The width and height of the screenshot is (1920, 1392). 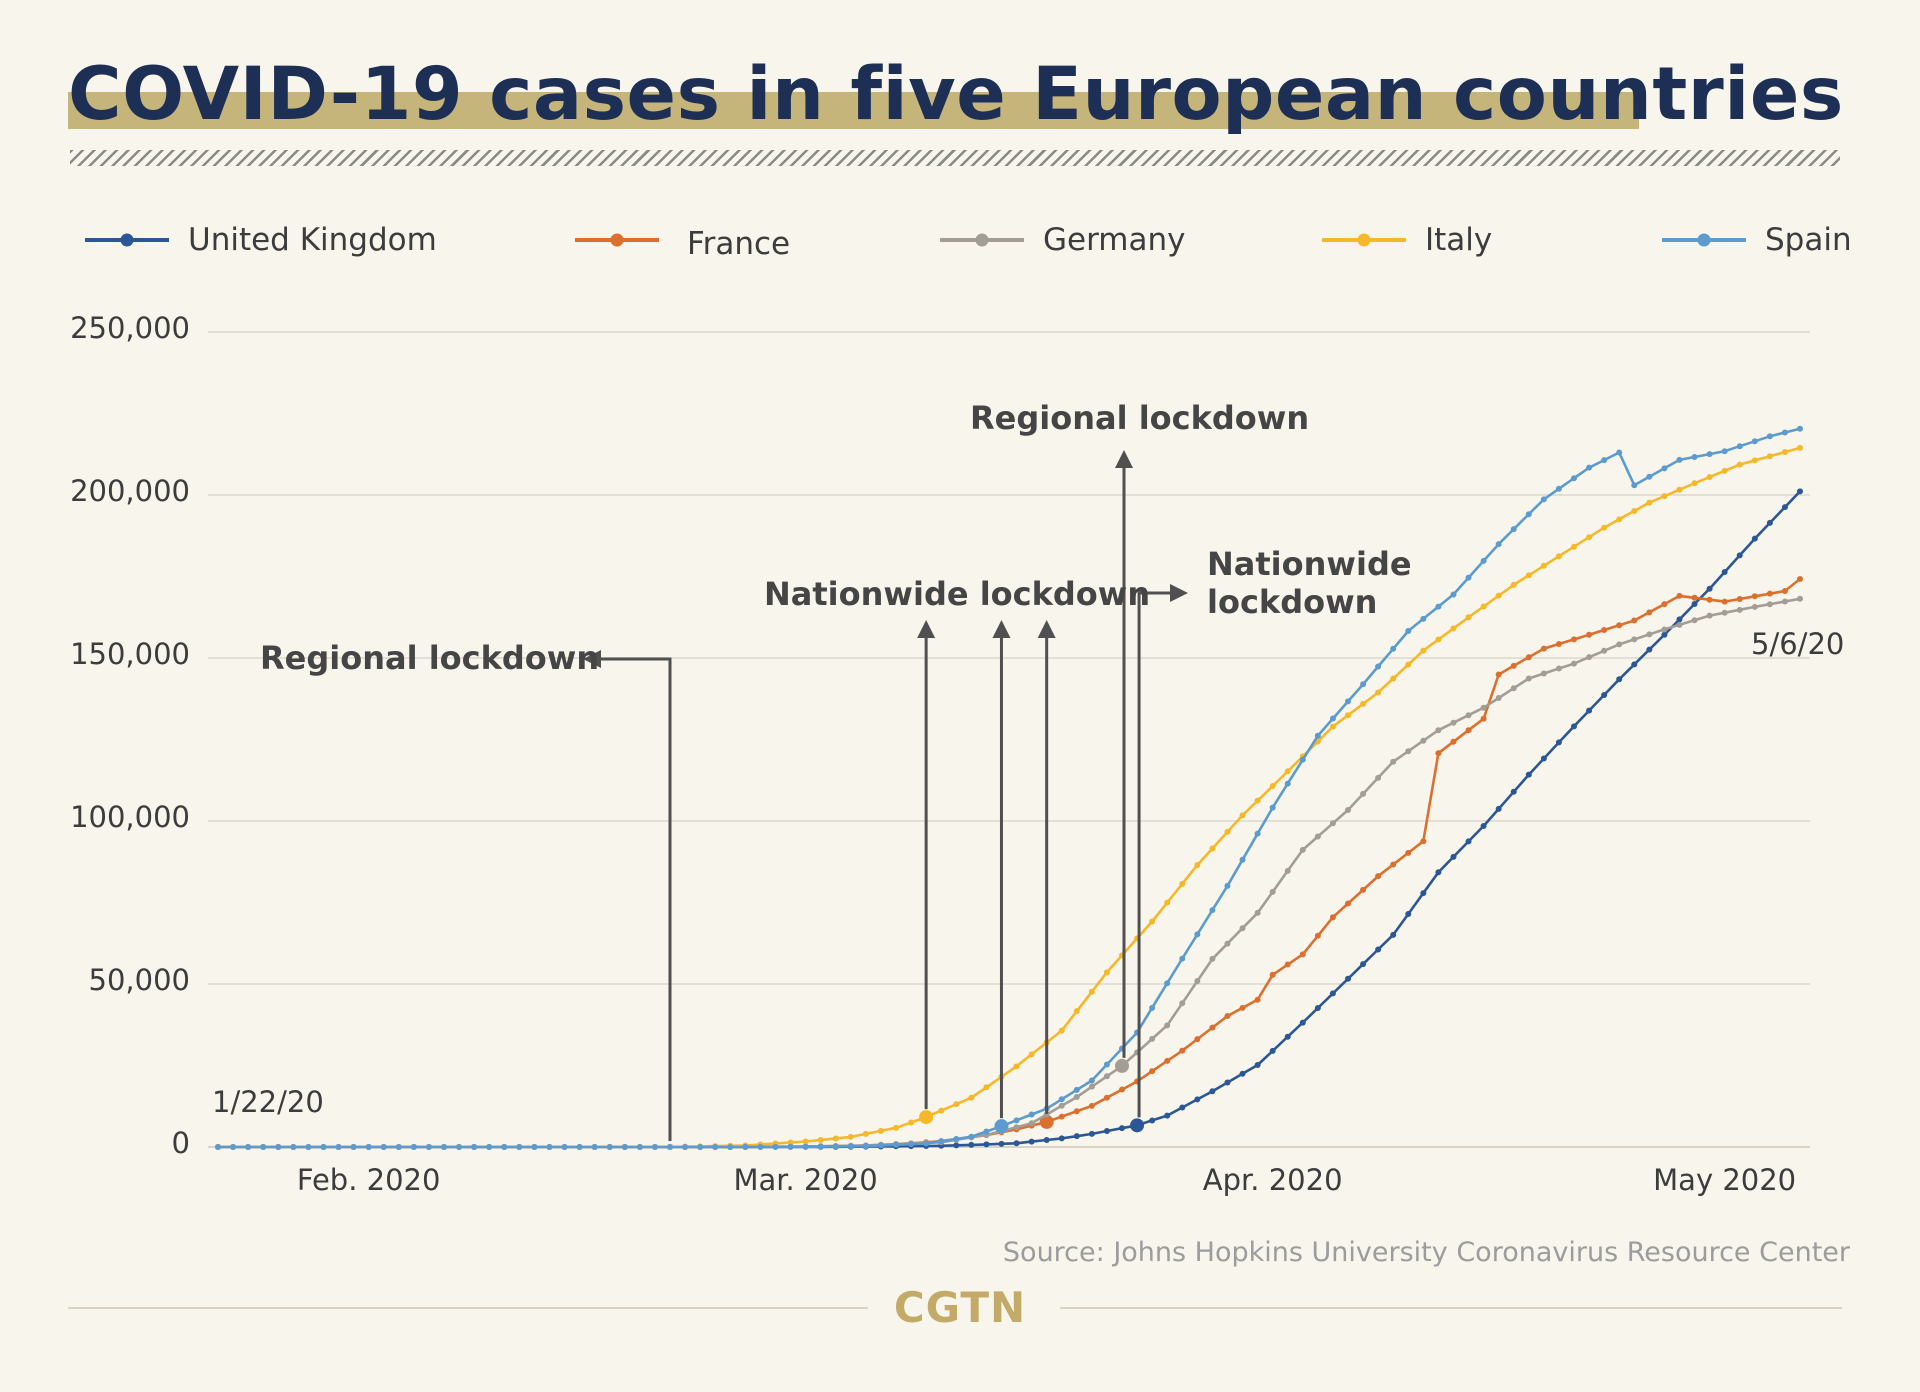 What do you see at coordinates (982, 240) in the screenshot?
I see `legend-swatch-icon` at bounding box center [982, 240].